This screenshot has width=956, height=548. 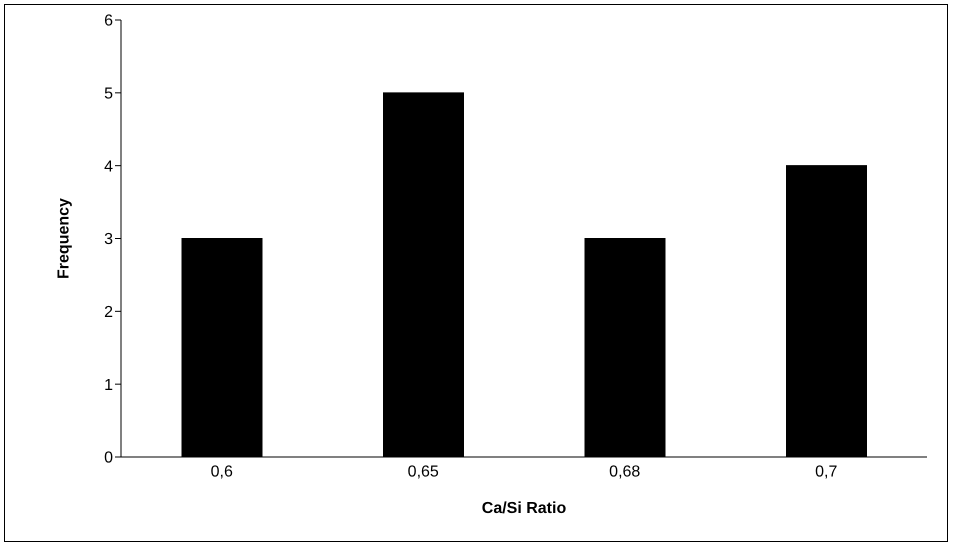 What do you see at coordinates (109, 21) in the screenshot?
I see `y-tick-label: 6` at bounding box center [109, 21].